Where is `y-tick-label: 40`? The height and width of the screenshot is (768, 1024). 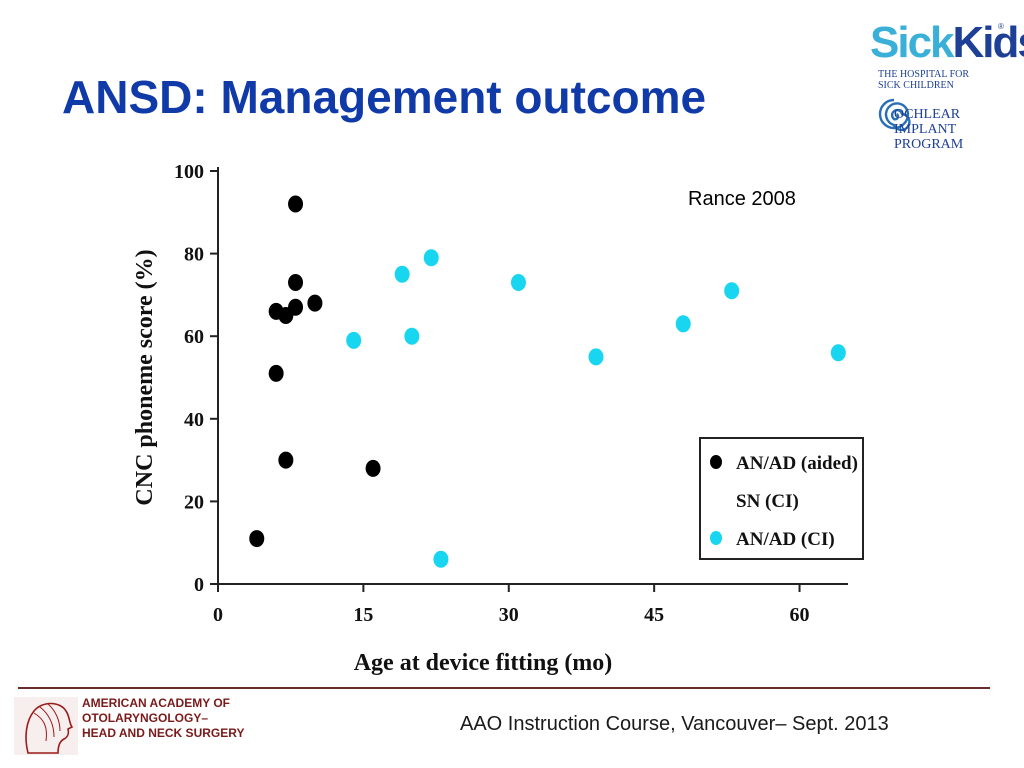 y-tick-label: 40 is located at coordinates (194, 420).